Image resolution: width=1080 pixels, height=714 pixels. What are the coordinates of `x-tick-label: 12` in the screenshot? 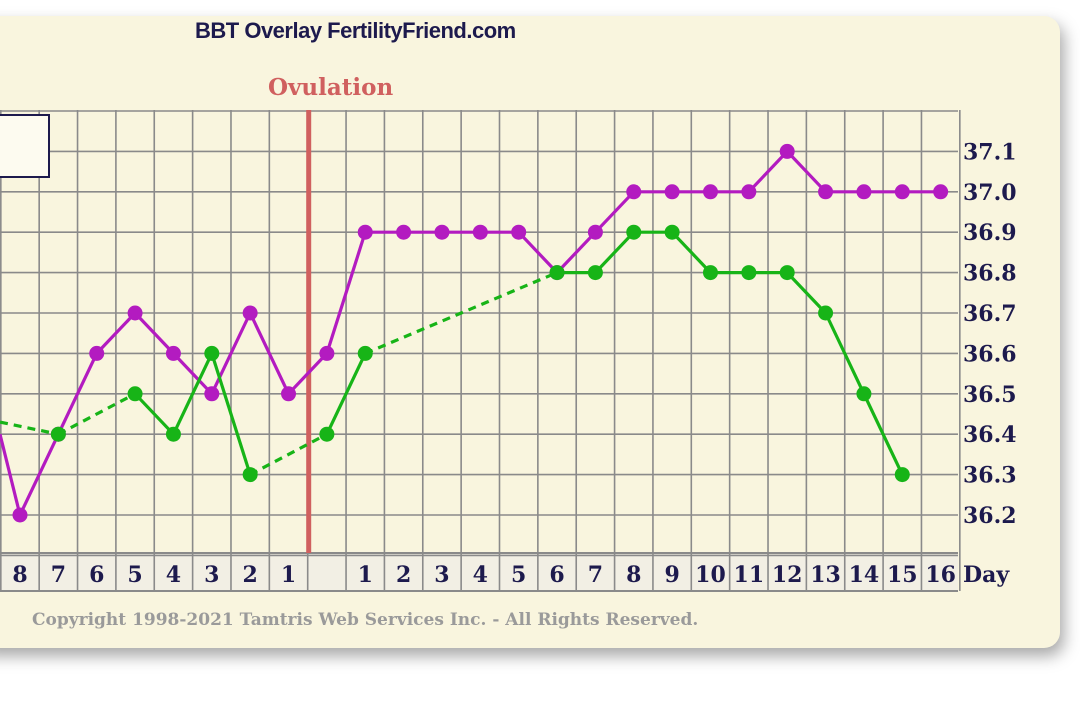 It's located at (787, 575).